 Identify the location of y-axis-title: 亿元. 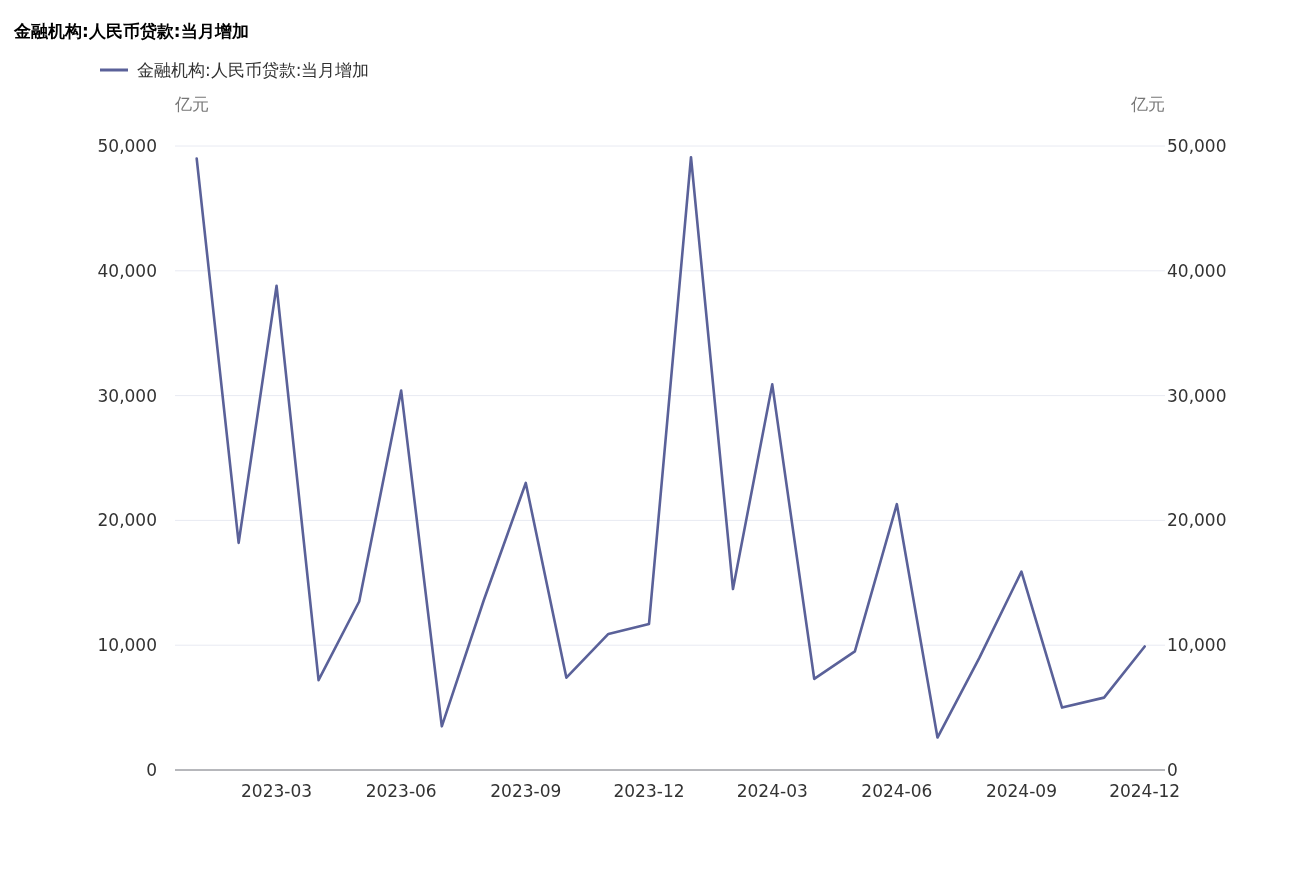
(191, 104).